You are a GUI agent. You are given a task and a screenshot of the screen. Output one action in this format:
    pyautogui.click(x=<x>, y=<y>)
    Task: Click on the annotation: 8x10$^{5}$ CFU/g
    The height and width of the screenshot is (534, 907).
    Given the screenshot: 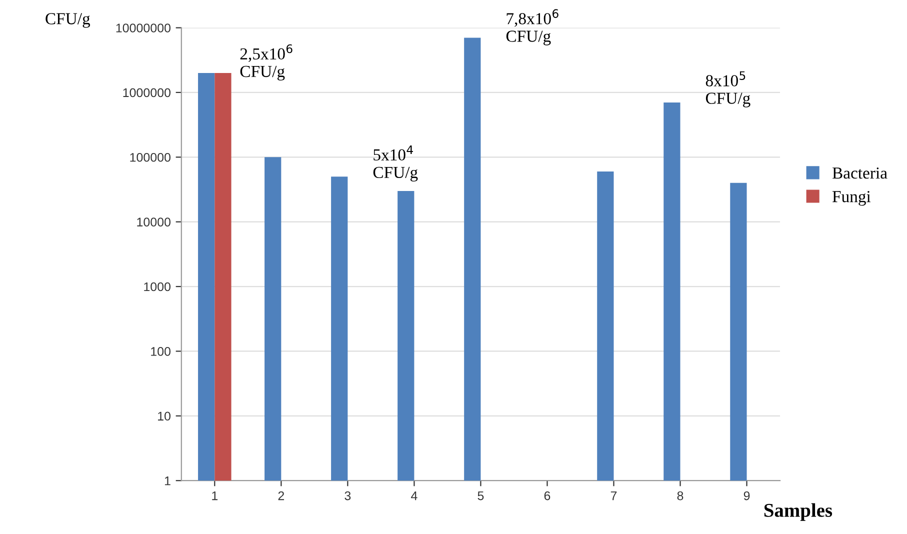 What is the action you would take?
    pyautogui.click(x=728, y=89)
    